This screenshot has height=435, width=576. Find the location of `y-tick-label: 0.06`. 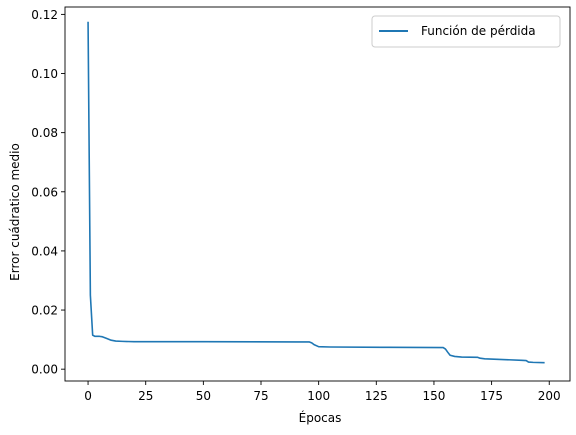

y-tick-label: 0.06 is located at coordinates (44, 192).